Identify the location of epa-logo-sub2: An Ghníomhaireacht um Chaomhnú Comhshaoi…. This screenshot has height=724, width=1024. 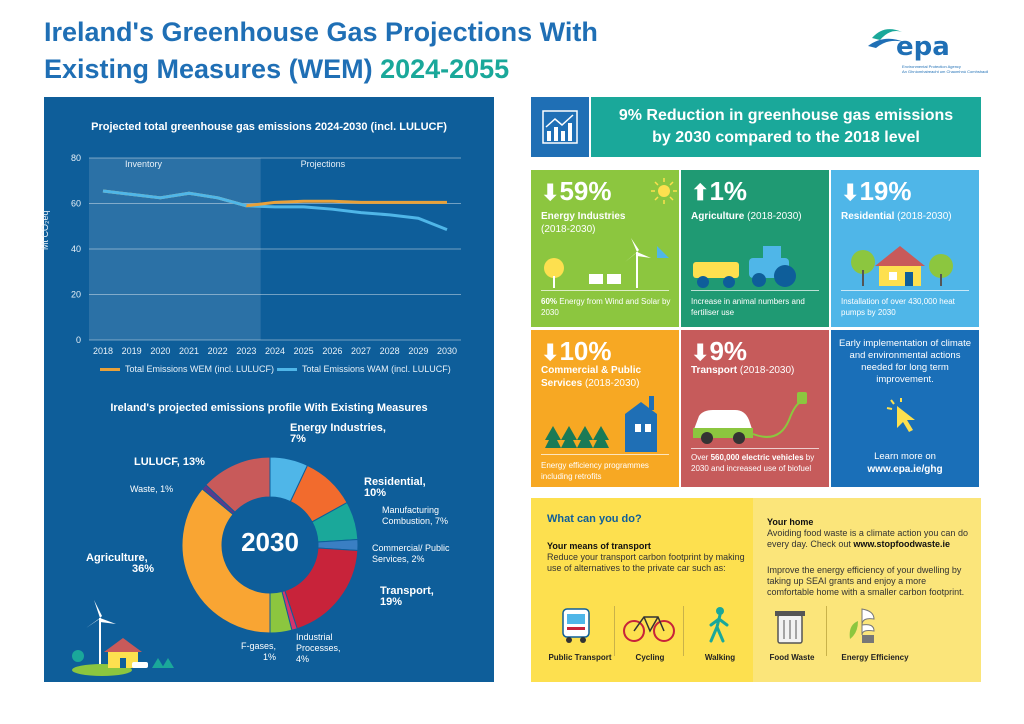
(945, 71).